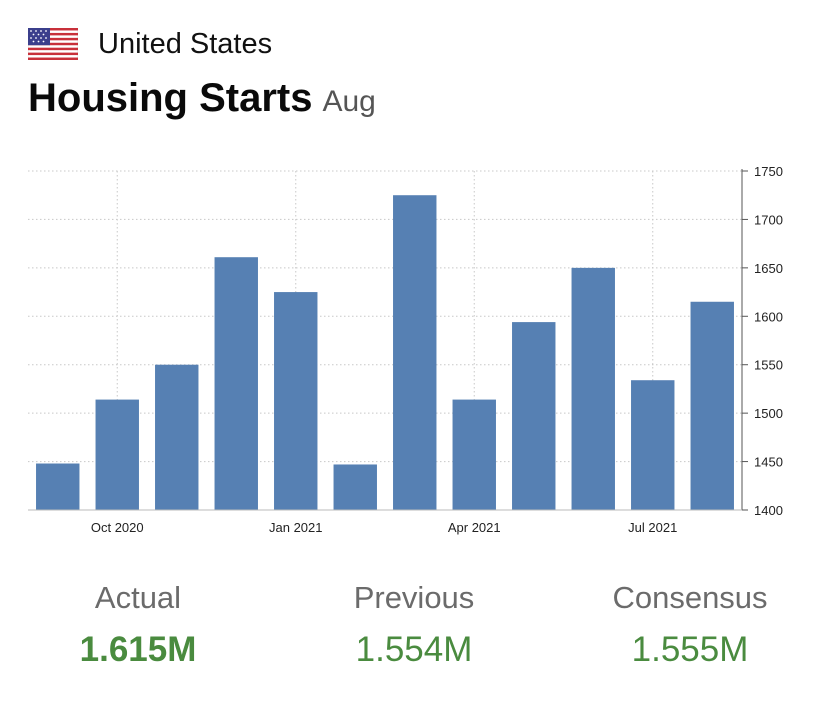 The width and height of the screenshot is (828, 712). Describe the element at coordinates (690, 597) in the screenshot. I see `consensus-label: Consensus` at that location.